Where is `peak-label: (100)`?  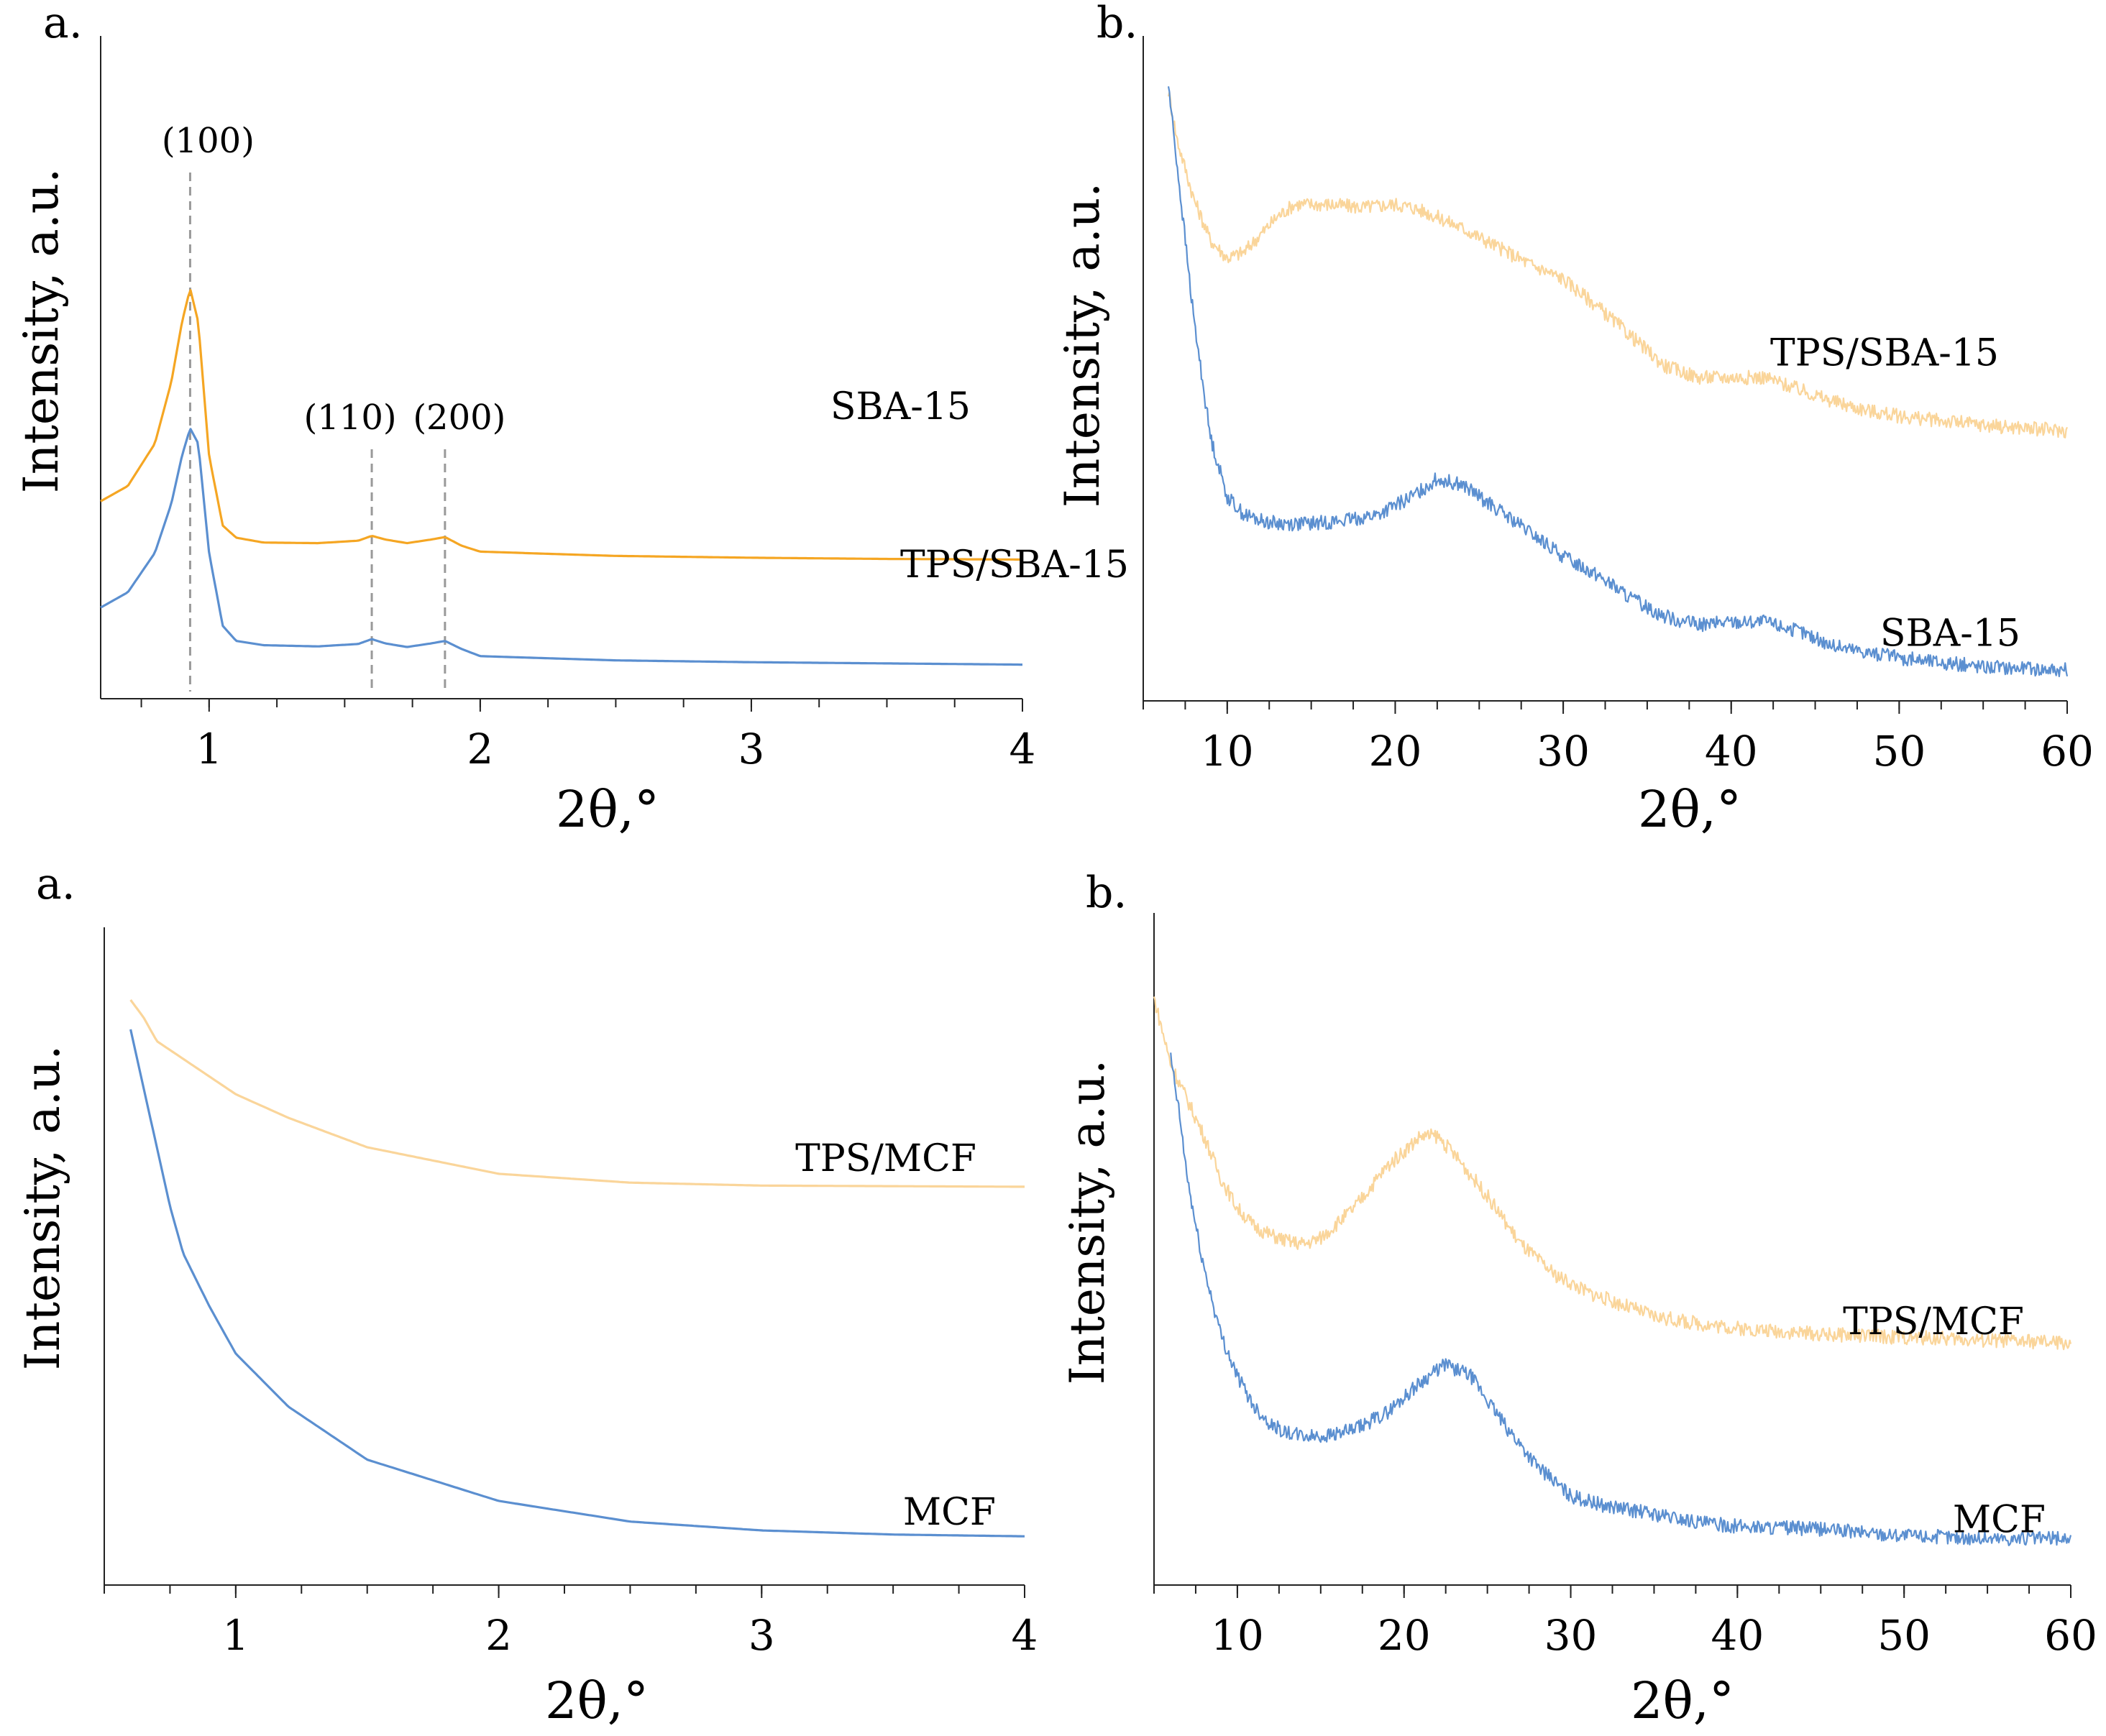
peak-label: (100) is located at coordinates (209, 141).